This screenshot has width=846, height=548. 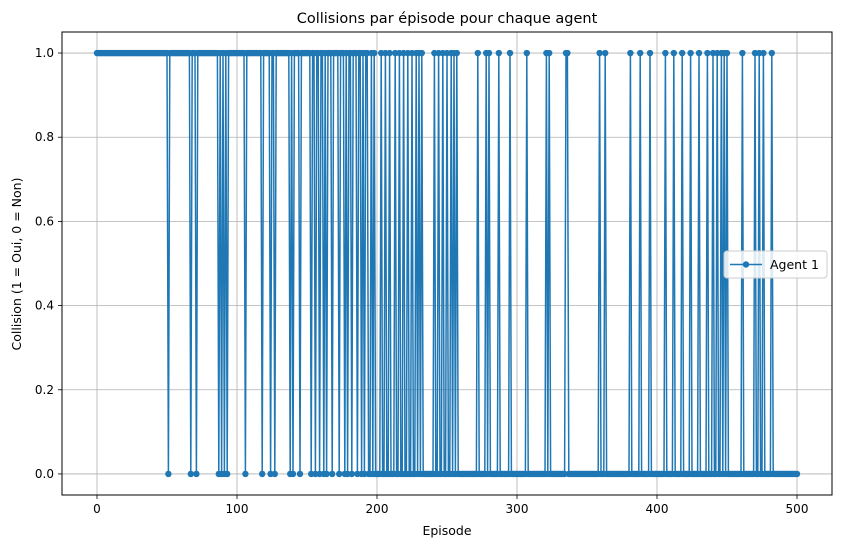 I want to click on y-axis-label: Collision (1 = Oui, 0 = Non), so click(x=16, y=264).